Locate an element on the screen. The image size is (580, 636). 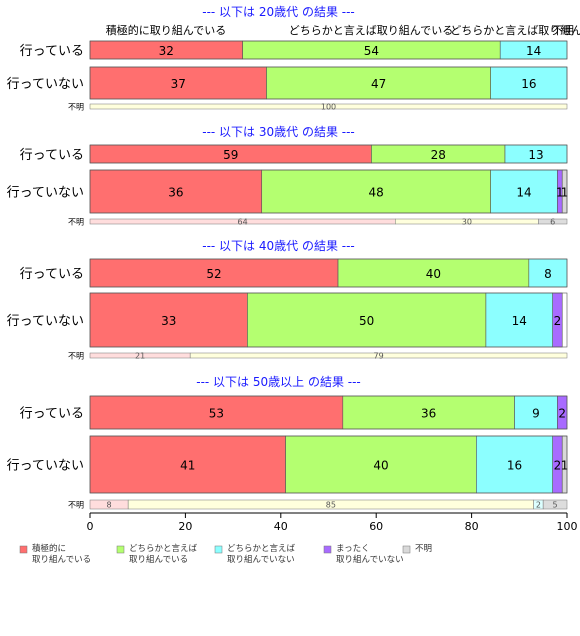
bar-value-label: 53 is located at coordinates (216, 414).